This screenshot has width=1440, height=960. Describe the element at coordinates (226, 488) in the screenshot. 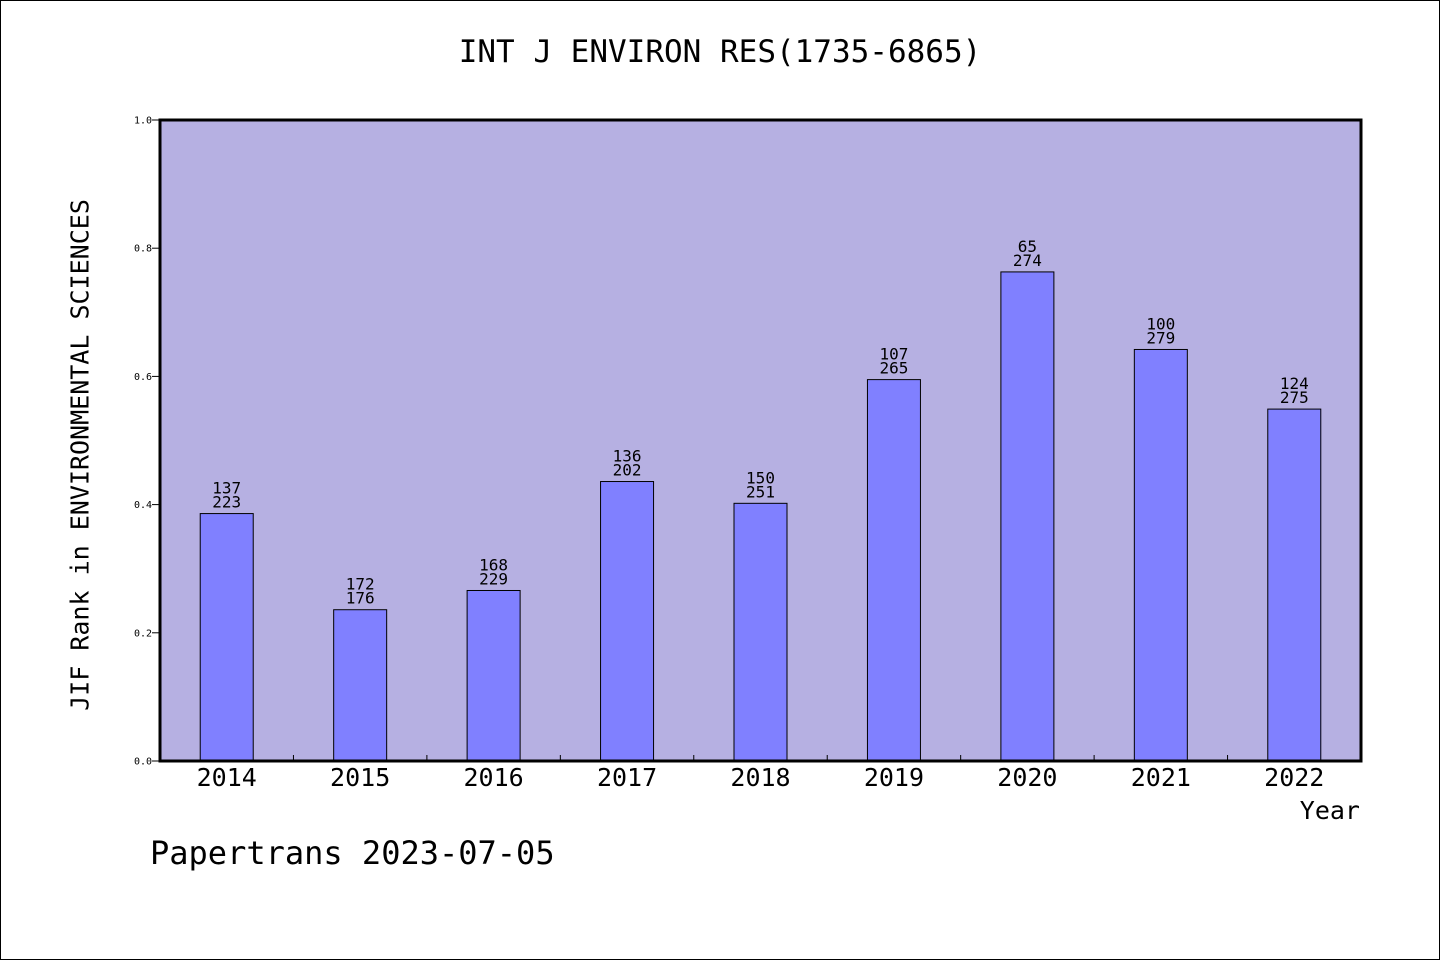

I see `data-label-top-2014: 137` at that location.